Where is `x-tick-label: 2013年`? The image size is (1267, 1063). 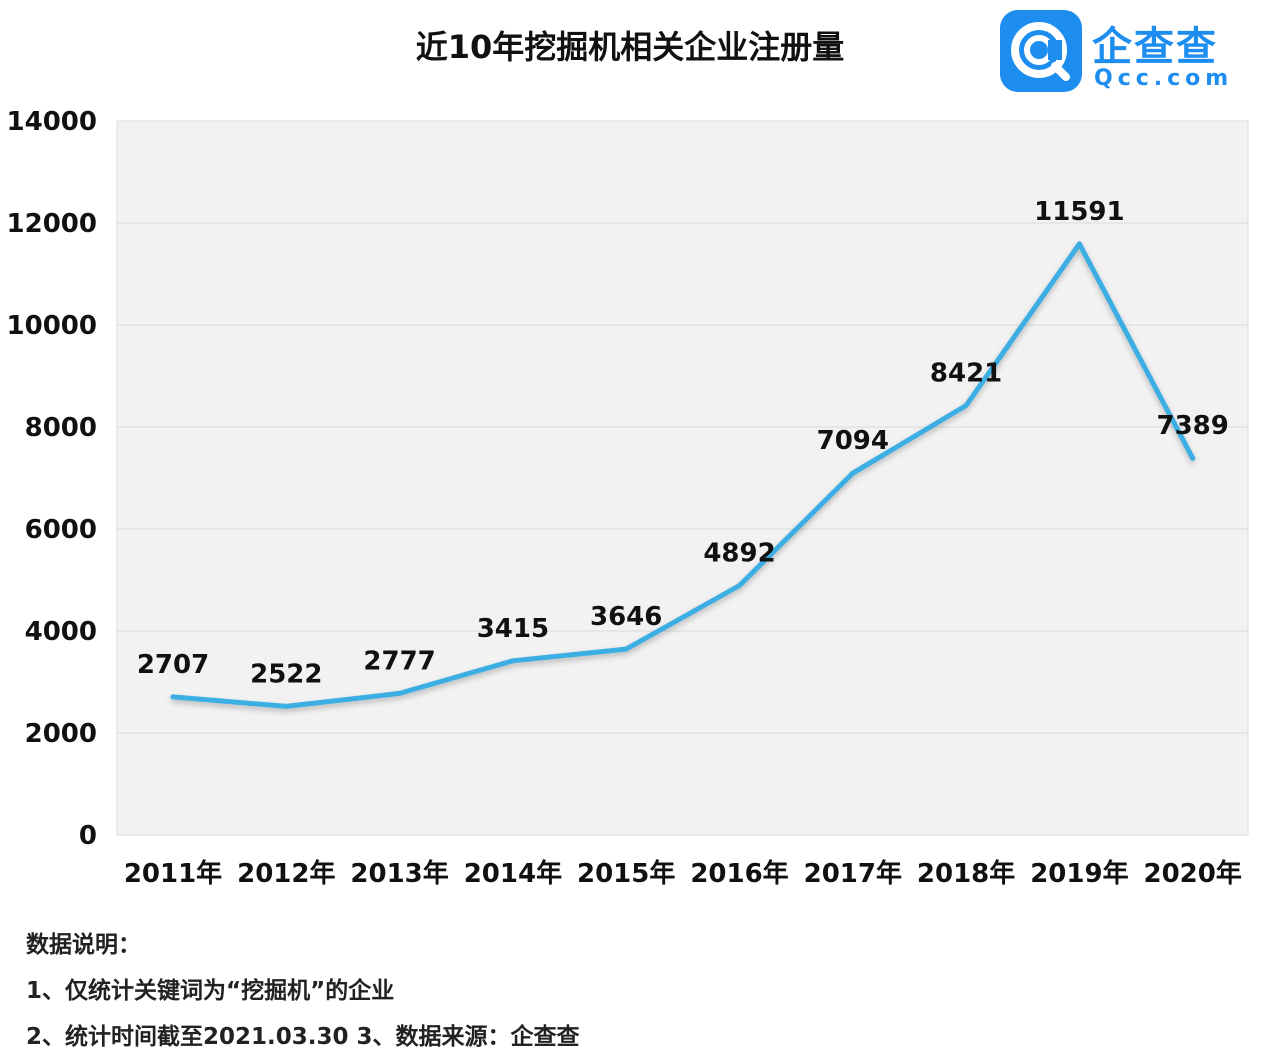 x-tick-label: 2013年 is located at coordinates (399, 873).